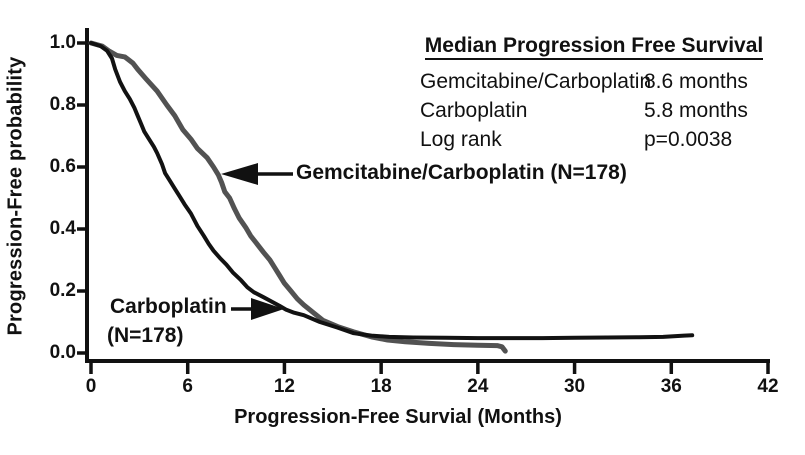 The width and height of the screenshot is (805, 455). What do you see at coordinates (257, 309) in the screenshot?
I see `carb-annotation-arrow` at bounding box center [257, 309].